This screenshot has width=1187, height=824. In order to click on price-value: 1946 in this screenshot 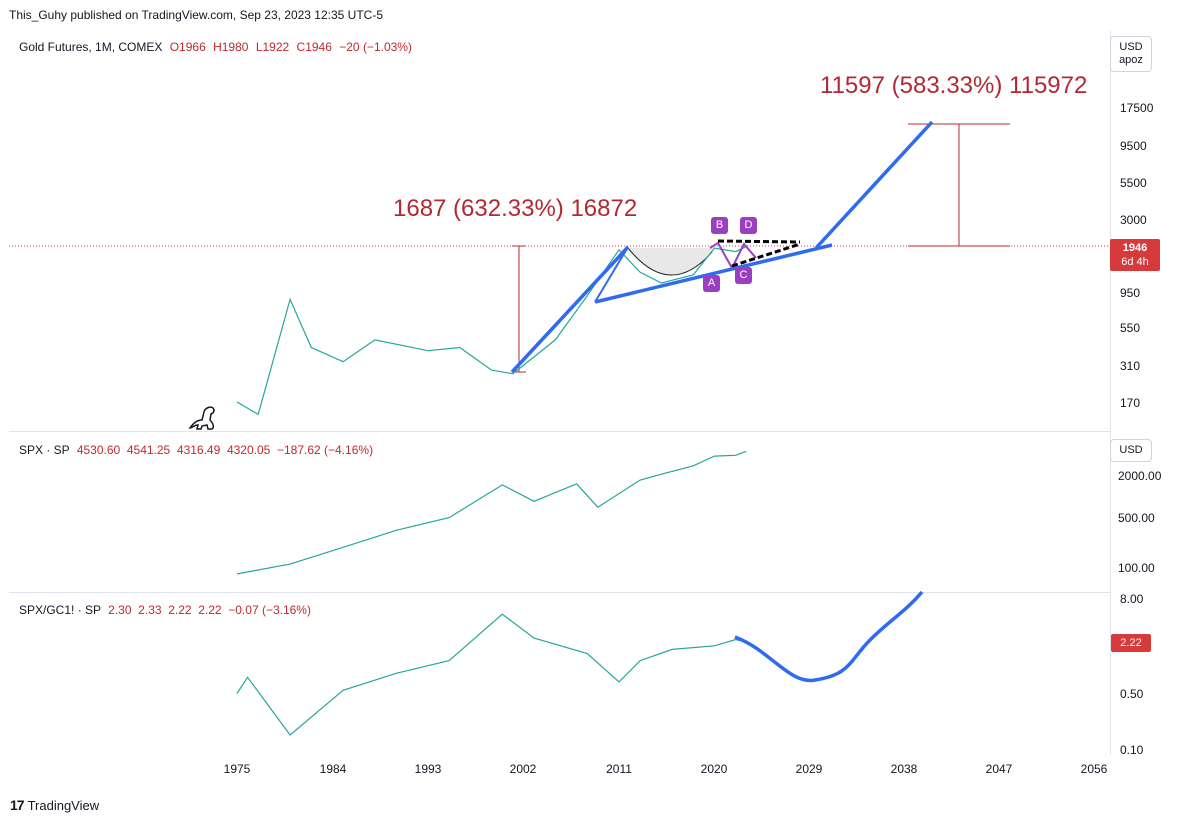, I will do `click(1135, 248)`.